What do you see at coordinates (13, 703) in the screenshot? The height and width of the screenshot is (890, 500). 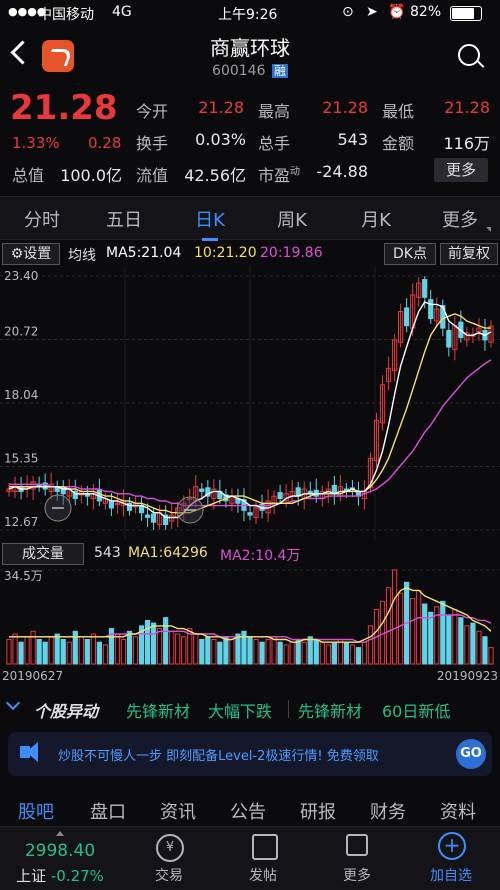 I see `chevron-down-icon` at bounding box center [13, 703].